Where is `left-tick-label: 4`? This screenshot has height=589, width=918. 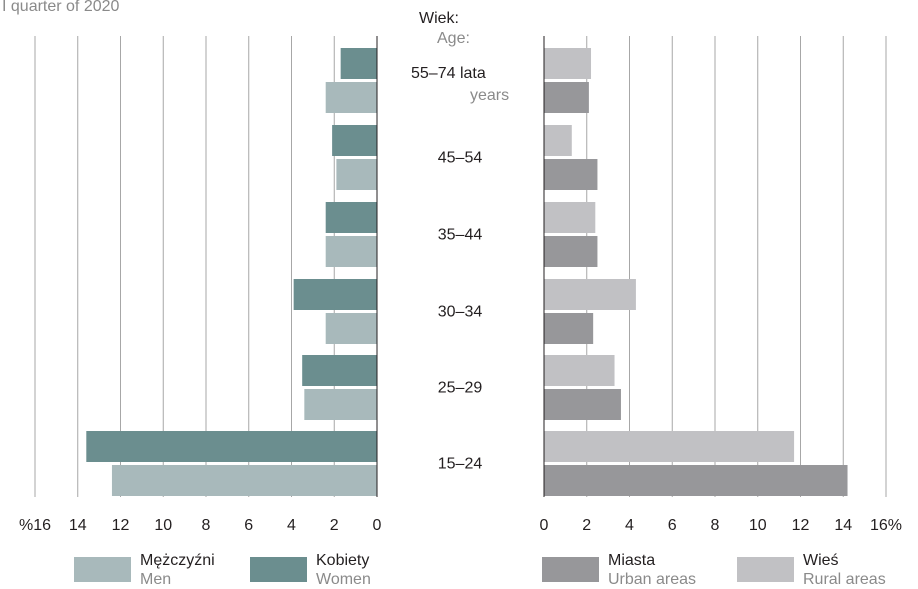
left-tick-label: 4 is located at coordinates (291, 525).